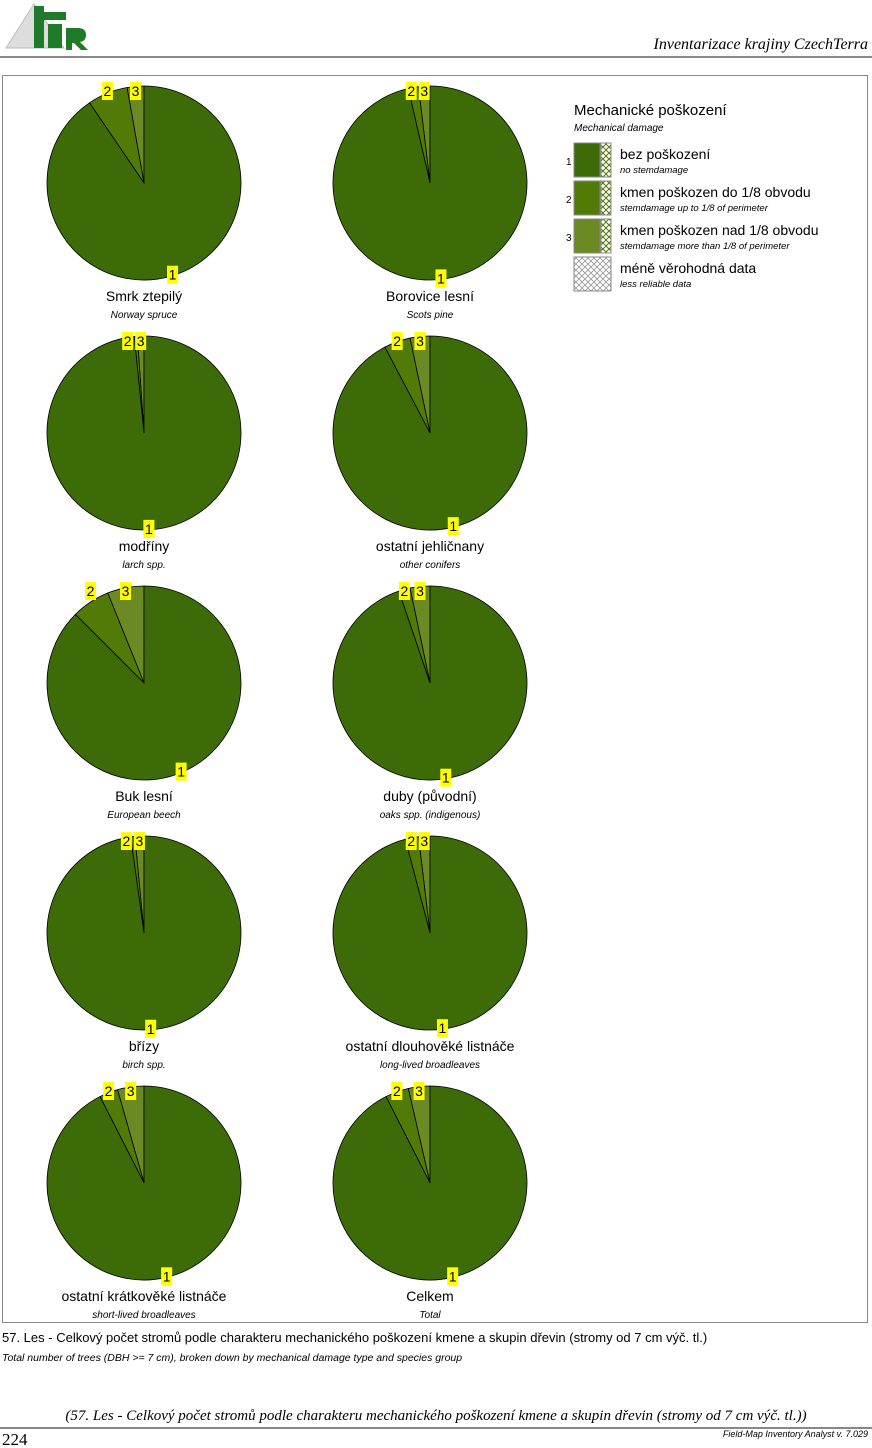 The image size is (872, 1448). What do you see at coordinates (144, 315) in the screenshot?
I see `pie-subtitle: Norway spruce` at bounding box center [144, 315].